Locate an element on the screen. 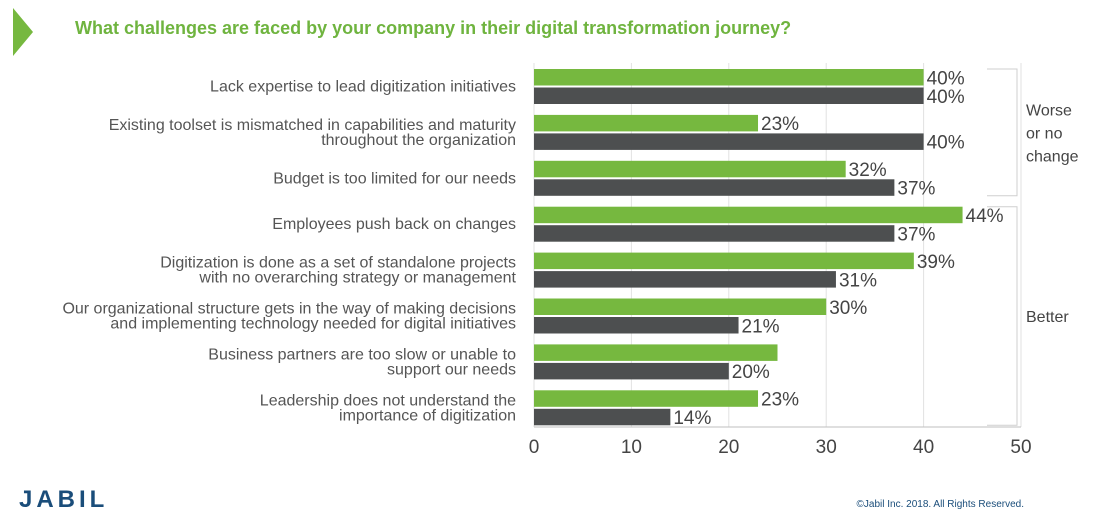  value-label: 44% is located at coordinates (985, 216).